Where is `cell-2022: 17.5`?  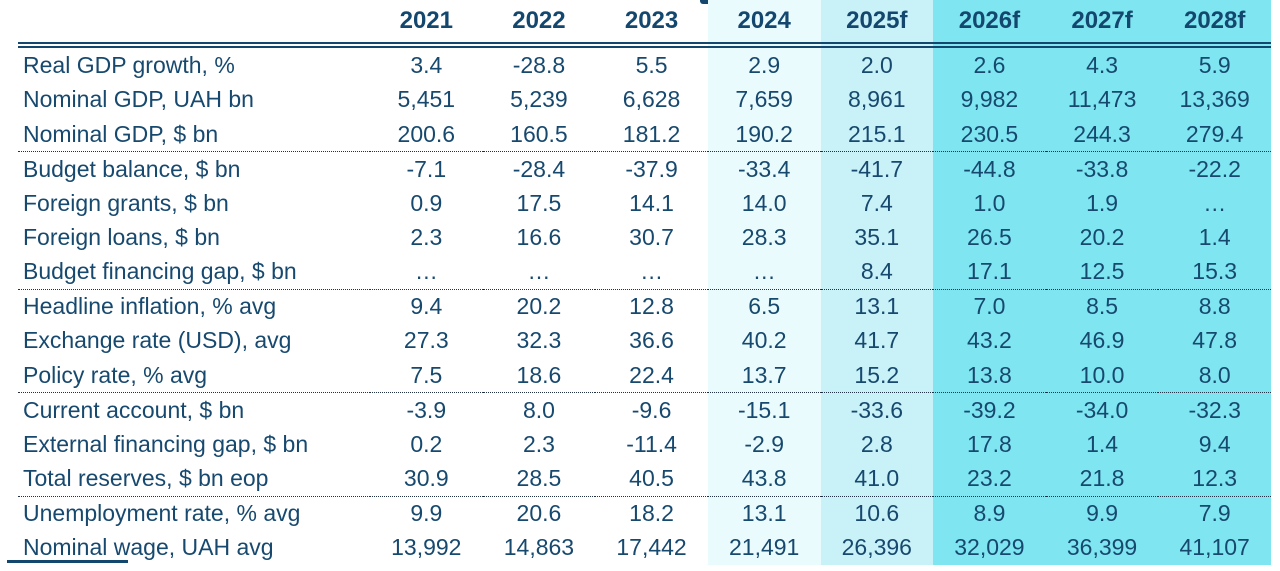
cell-2022: 17.5 is located at coordinates (539, 202).